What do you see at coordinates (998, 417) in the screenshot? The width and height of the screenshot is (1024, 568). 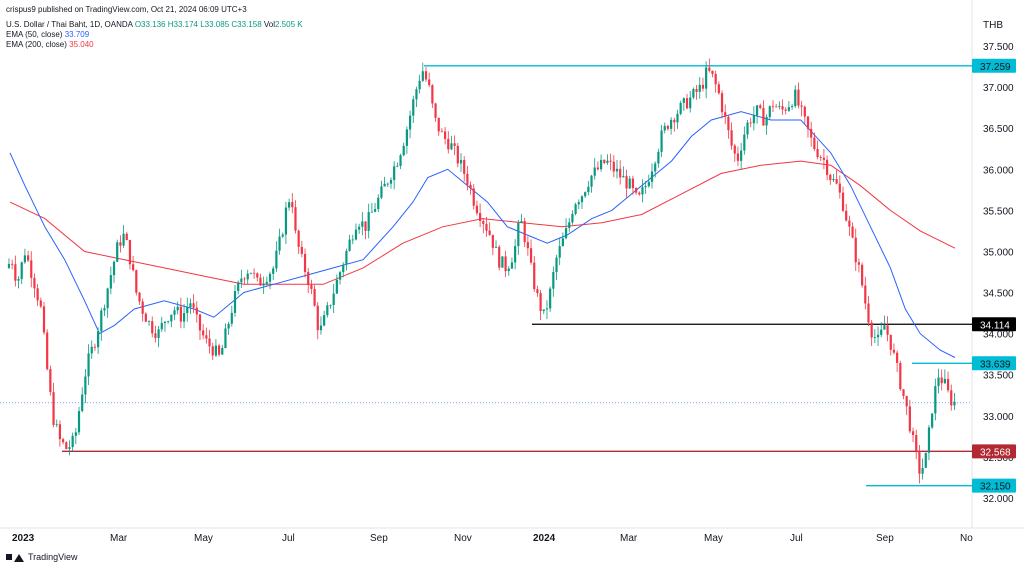 I see `y-tick-label: 33.000` at bounding box center [998, 417].